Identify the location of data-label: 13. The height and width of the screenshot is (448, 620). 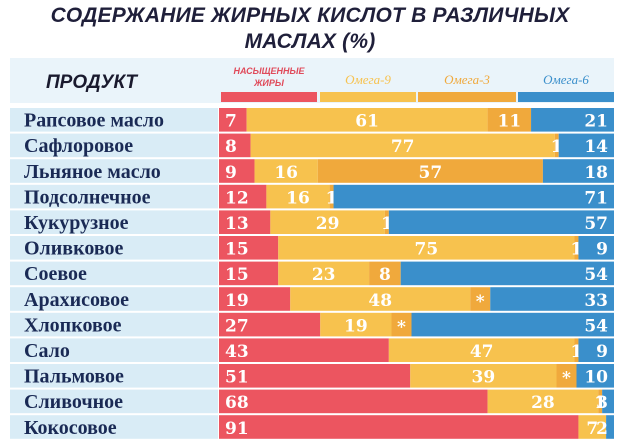
(237, 224).